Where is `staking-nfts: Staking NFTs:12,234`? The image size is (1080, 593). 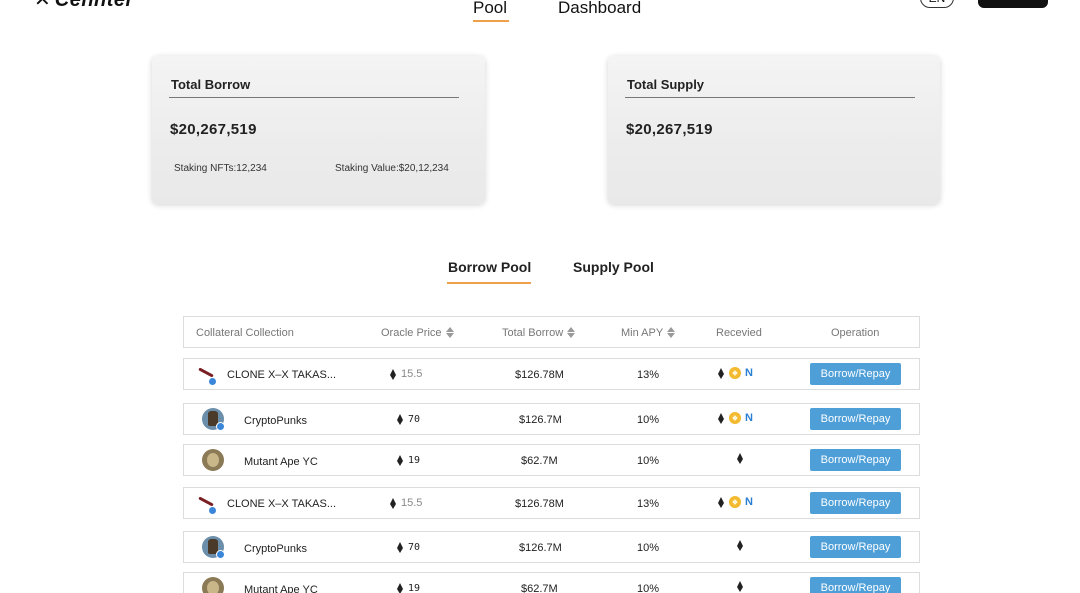 staking-nfts: Staking NFTs:12,234 is located at coordinates (220, 168).